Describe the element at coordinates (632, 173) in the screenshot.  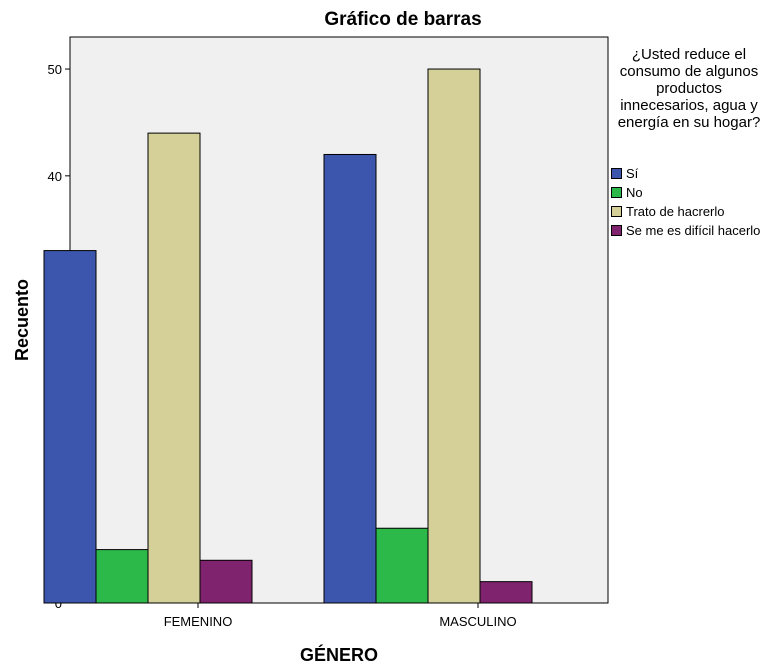
I see `legend-label: Sí` at that location.